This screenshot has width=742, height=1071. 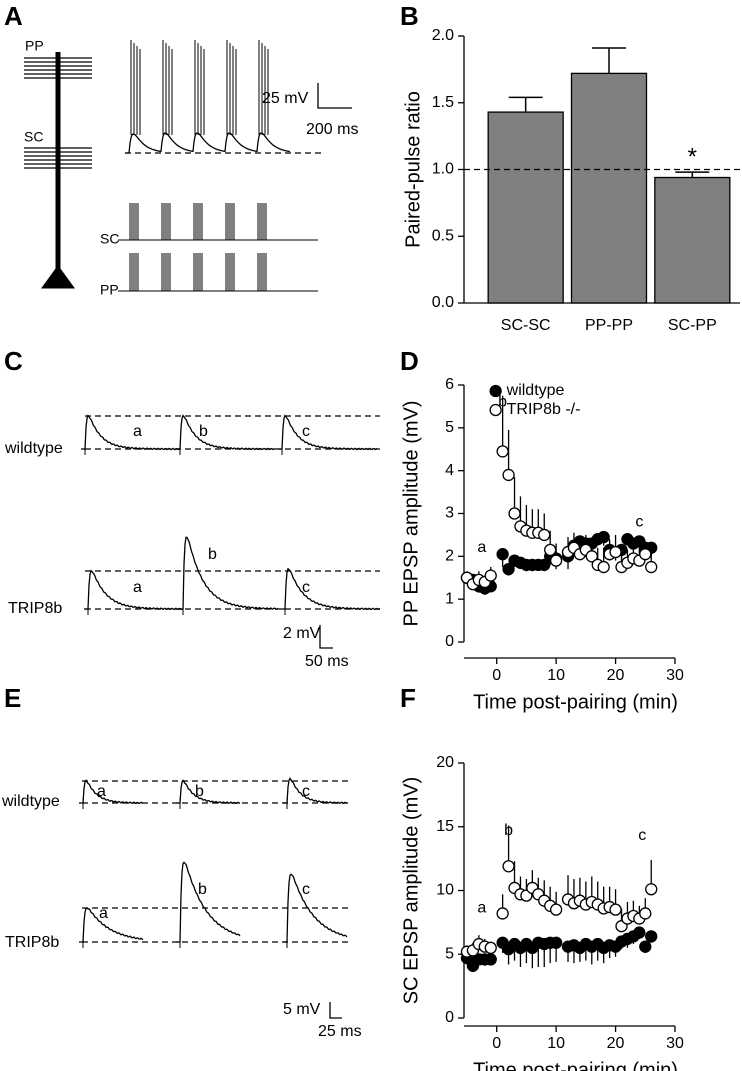 What do you see at coordinates (449, 513) in the screenshot?
I see `y-tick-label: 3` at bounding box center [449, 513].